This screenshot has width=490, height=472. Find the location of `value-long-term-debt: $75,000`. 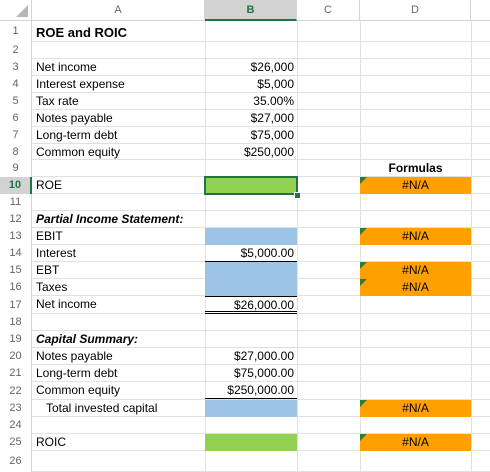

value-long-term-debt: $75,000 is located at coordinates (272, 135).